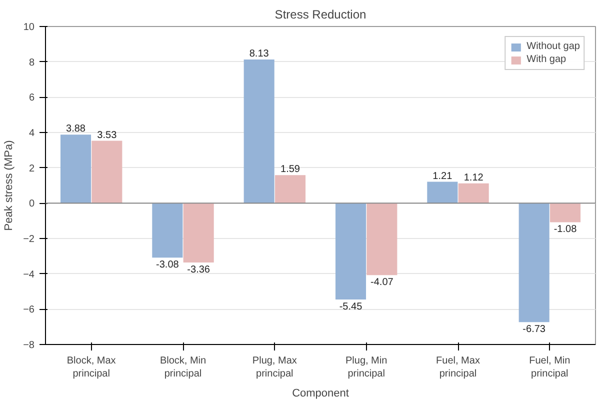 The width and height of the screenshot is (600, 402). What do you see at coordinates (29, 274) in the screenshot?
I see `y-tick-label: −4` at bounding box center [29, 274].